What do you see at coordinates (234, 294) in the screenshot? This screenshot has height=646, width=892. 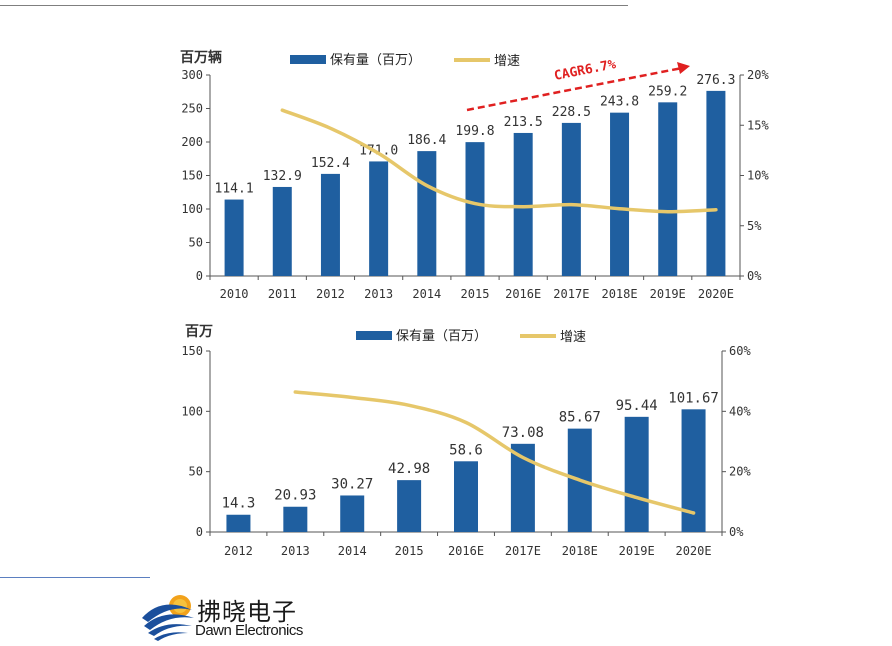 I see `x-tick-label: 2010` at bounding box center [234, 294].